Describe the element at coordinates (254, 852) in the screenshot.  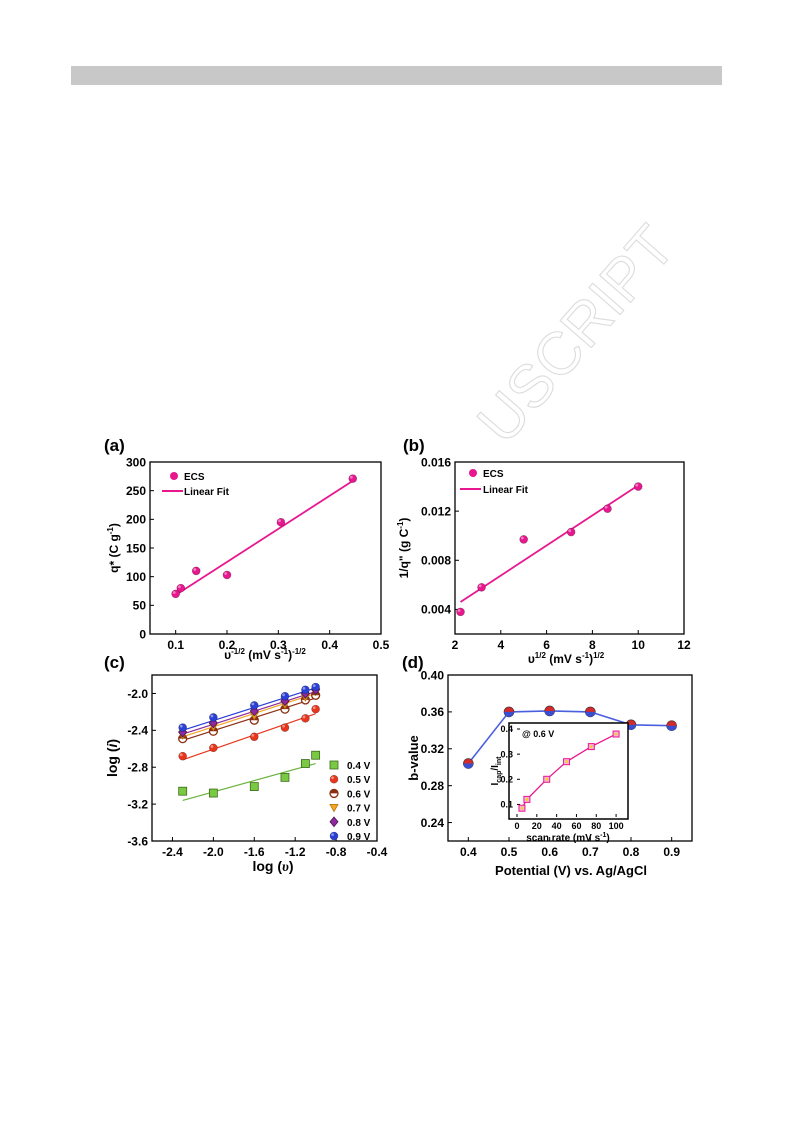
I see `x-tick-label: -1.6` at that location.